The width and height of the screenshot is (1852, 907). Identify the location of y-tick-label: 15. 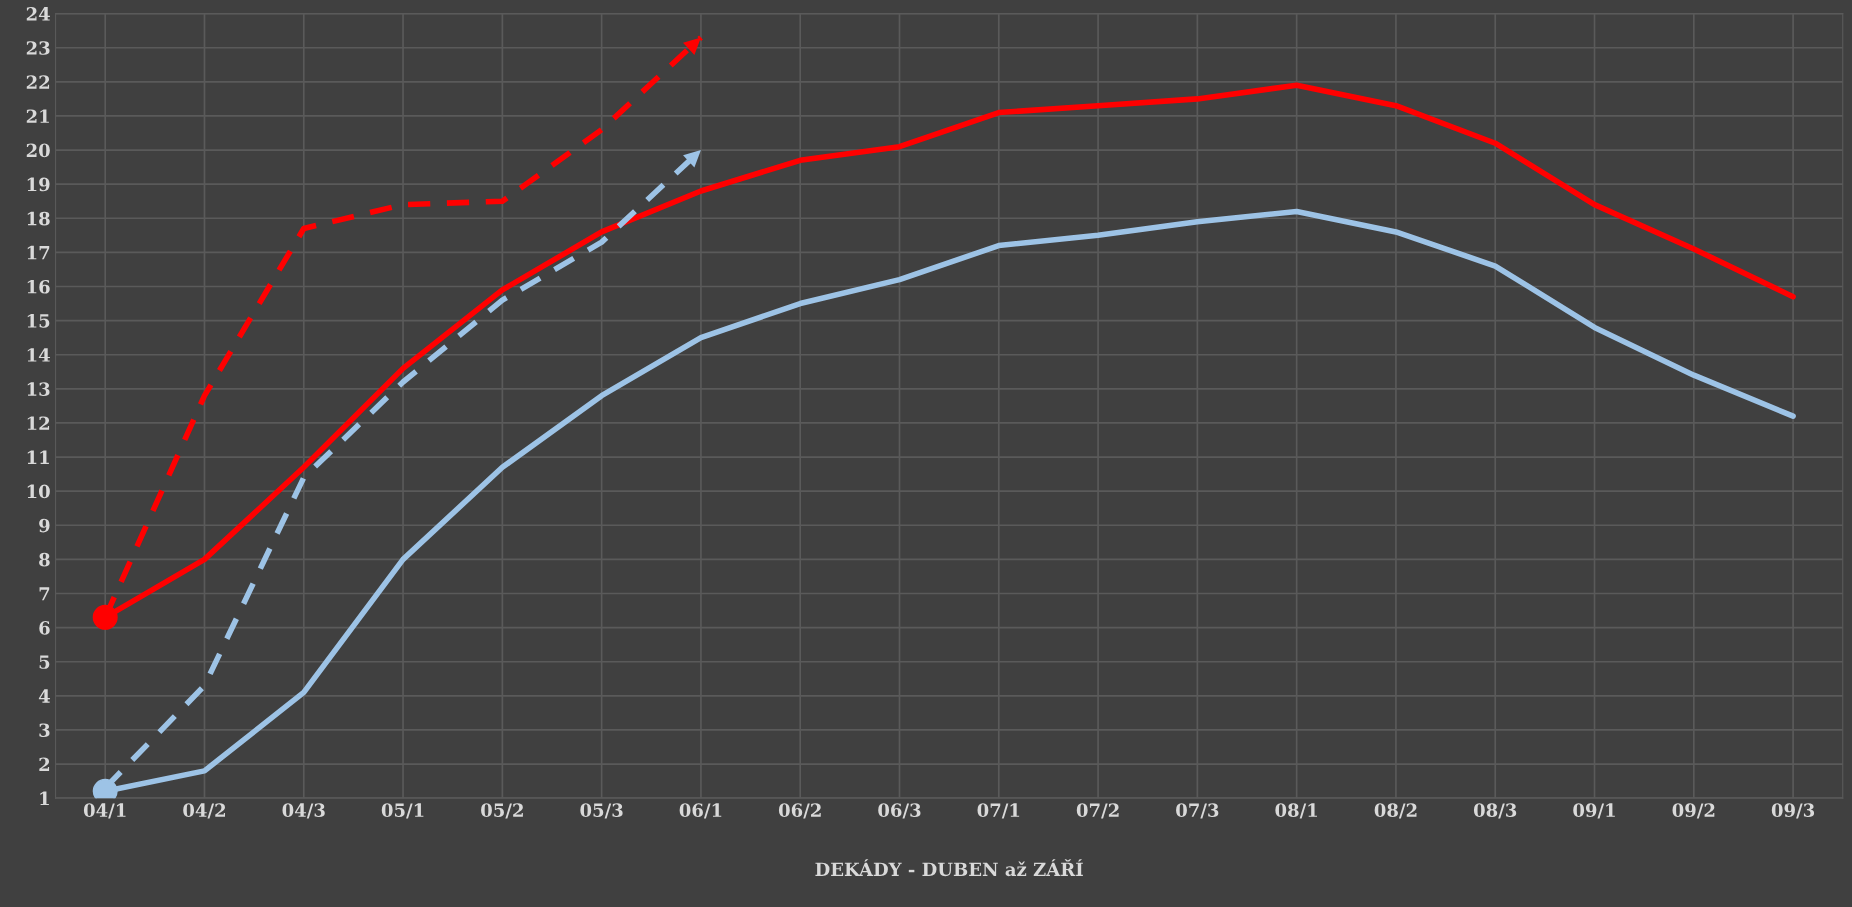
(38, 321).